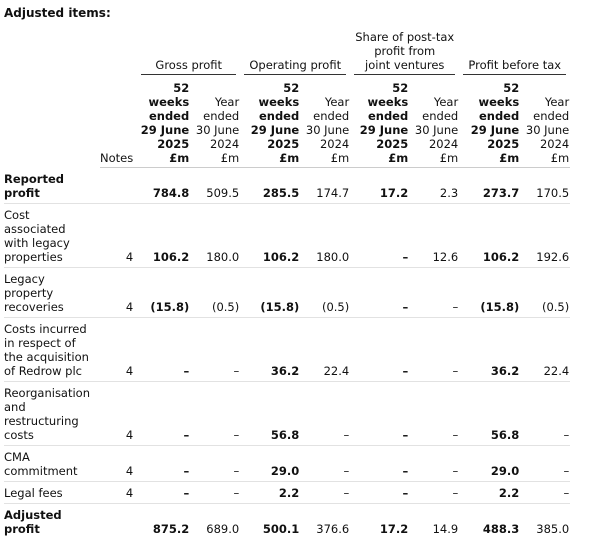 The height and width of the screenshot is (545, 592). What do you see at coordinates (270, 492) in the screenshot?
I see `value-cell: 2.2` at bounding box center [270, 492].